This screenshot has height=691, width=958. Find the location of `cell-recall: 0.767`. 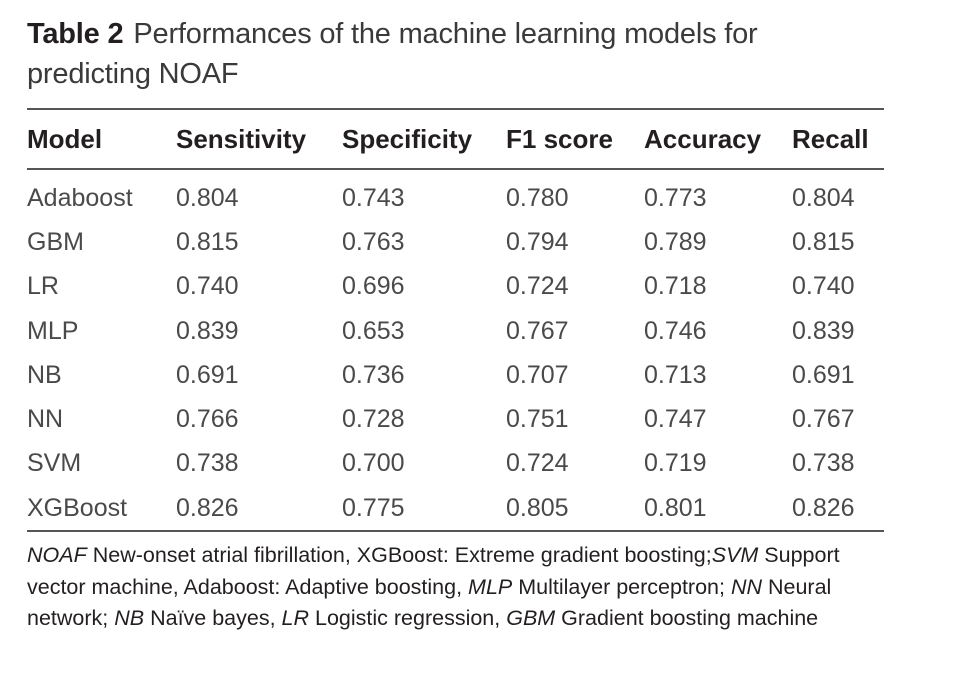

cell-recall: 0.767 is located at coordinates (823, 419).